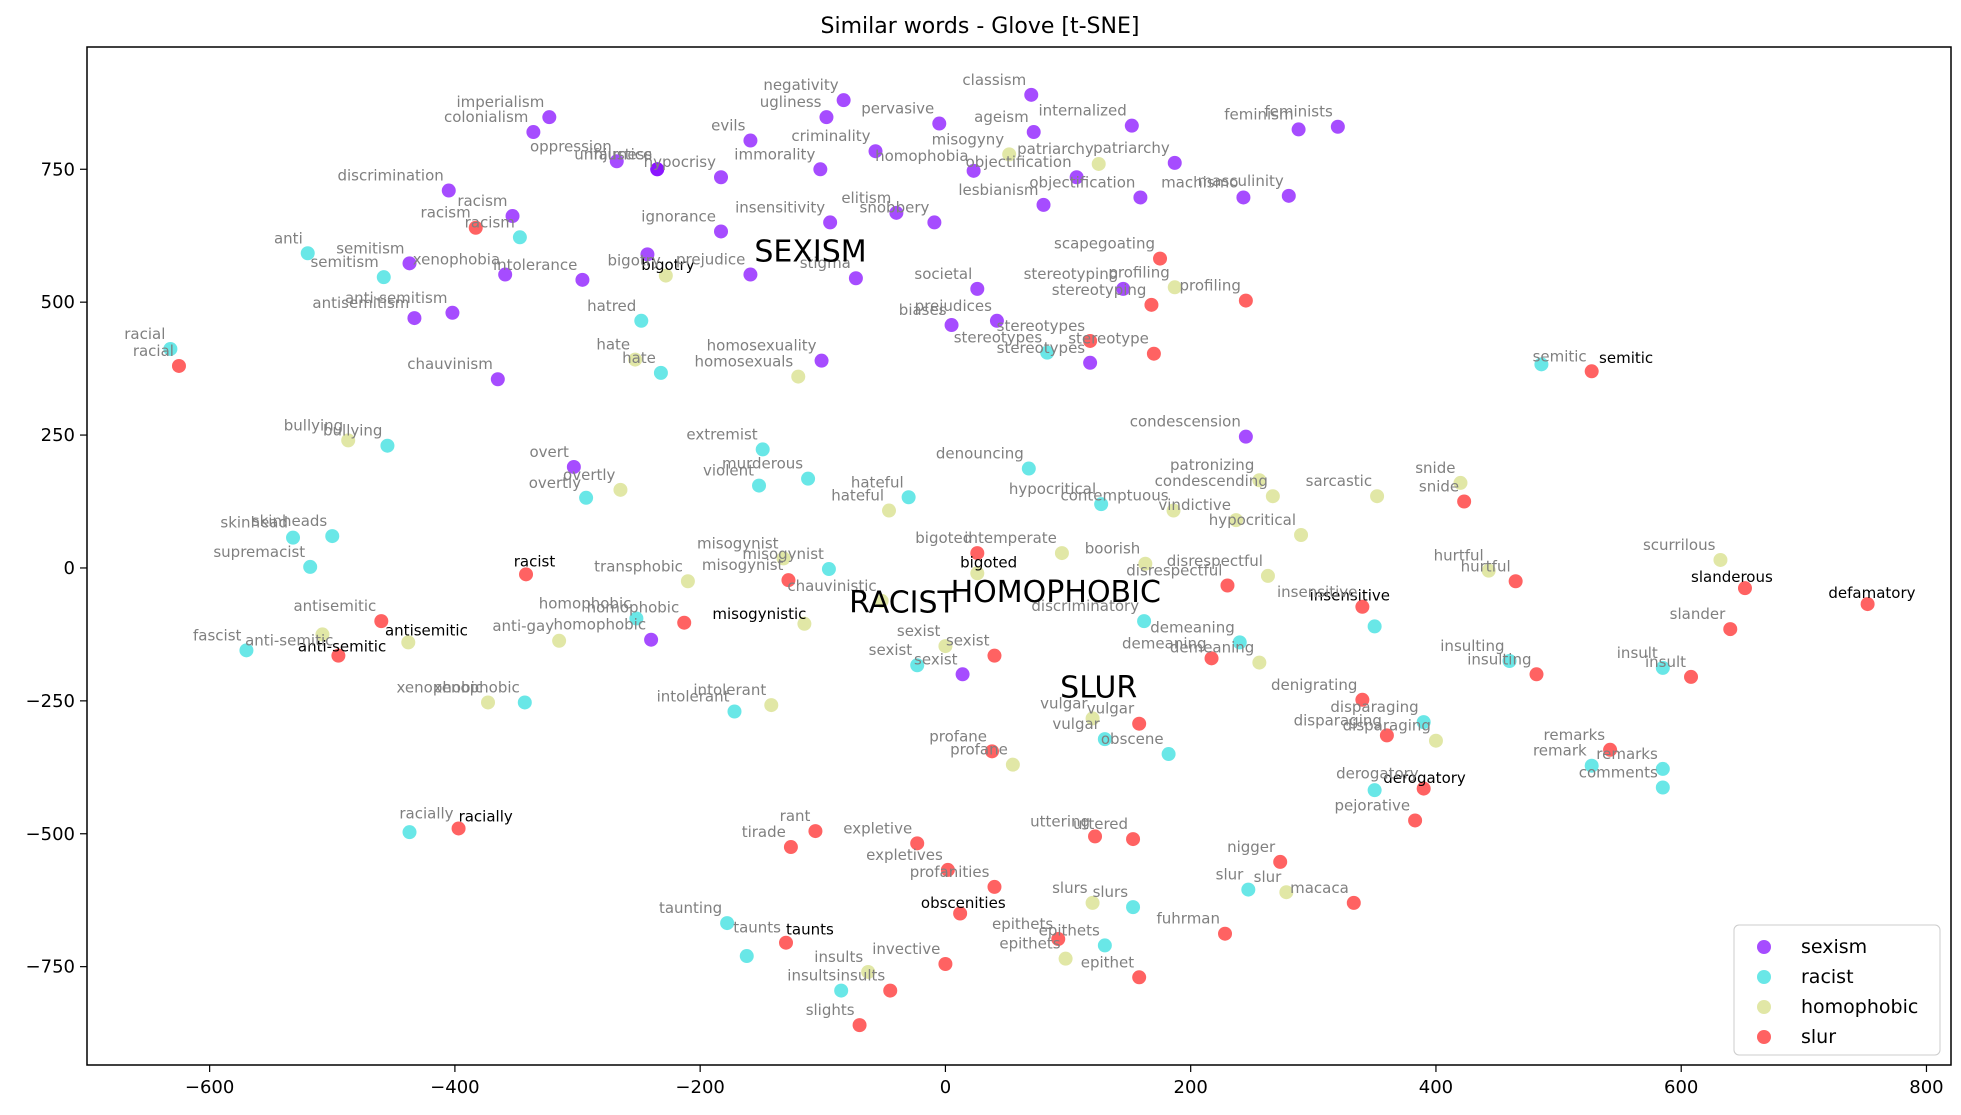  Describe the element at coordinates (446, 213) in the screenshot. I see `point-label: racism` at that location.